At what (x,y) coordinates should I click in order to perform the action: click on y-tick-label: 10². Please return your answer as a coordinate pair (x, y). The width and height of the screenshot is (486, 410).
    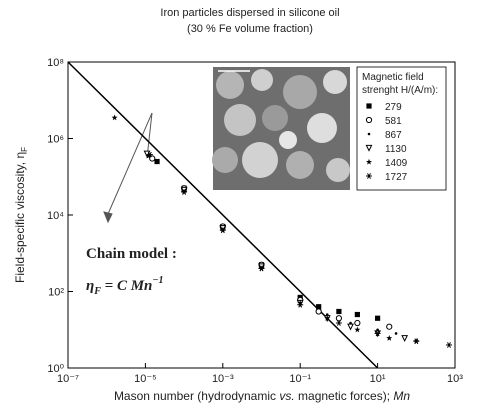
    Looking at the image, I should click on (56, 293).